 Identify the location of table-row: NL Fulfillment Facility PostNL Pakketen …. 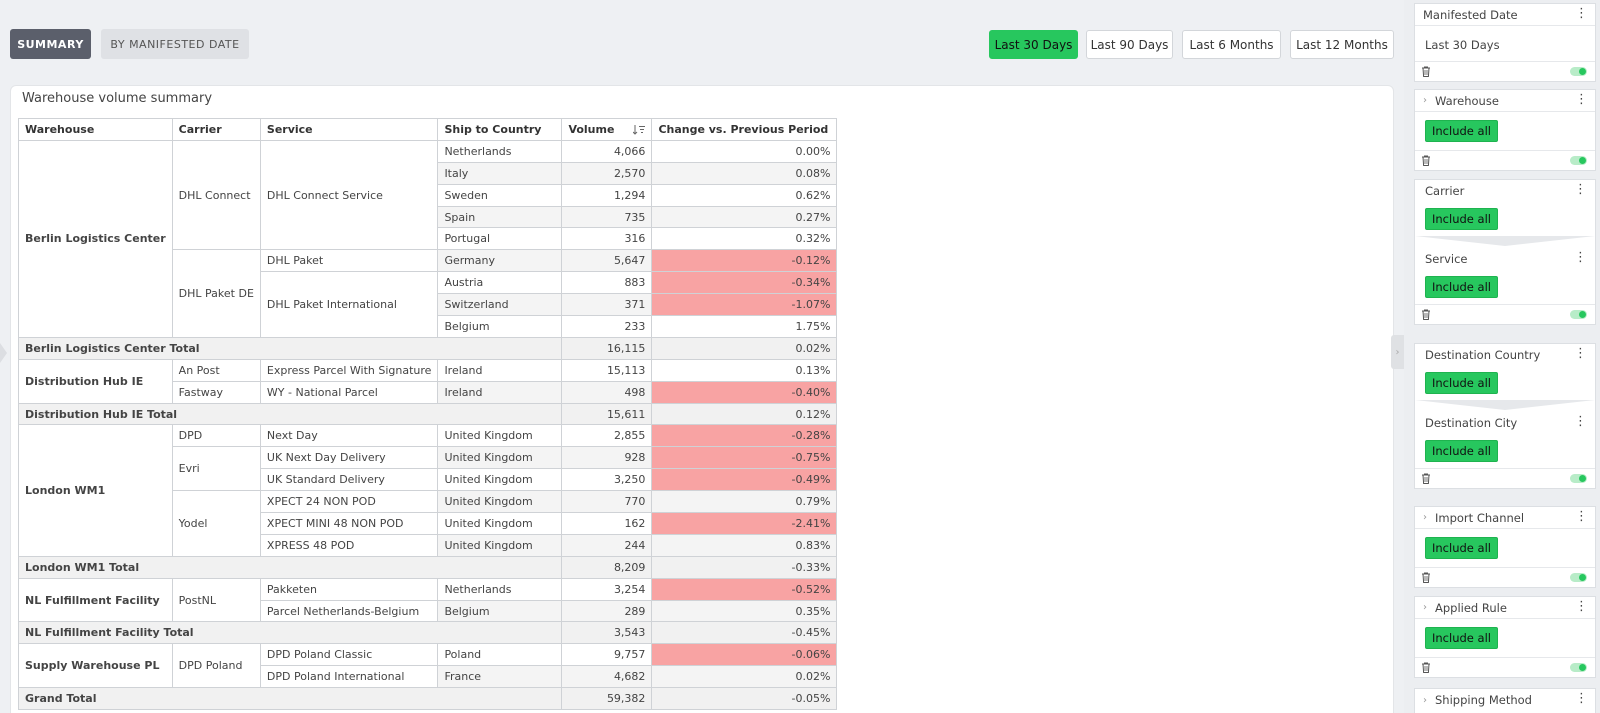
(428, 600).